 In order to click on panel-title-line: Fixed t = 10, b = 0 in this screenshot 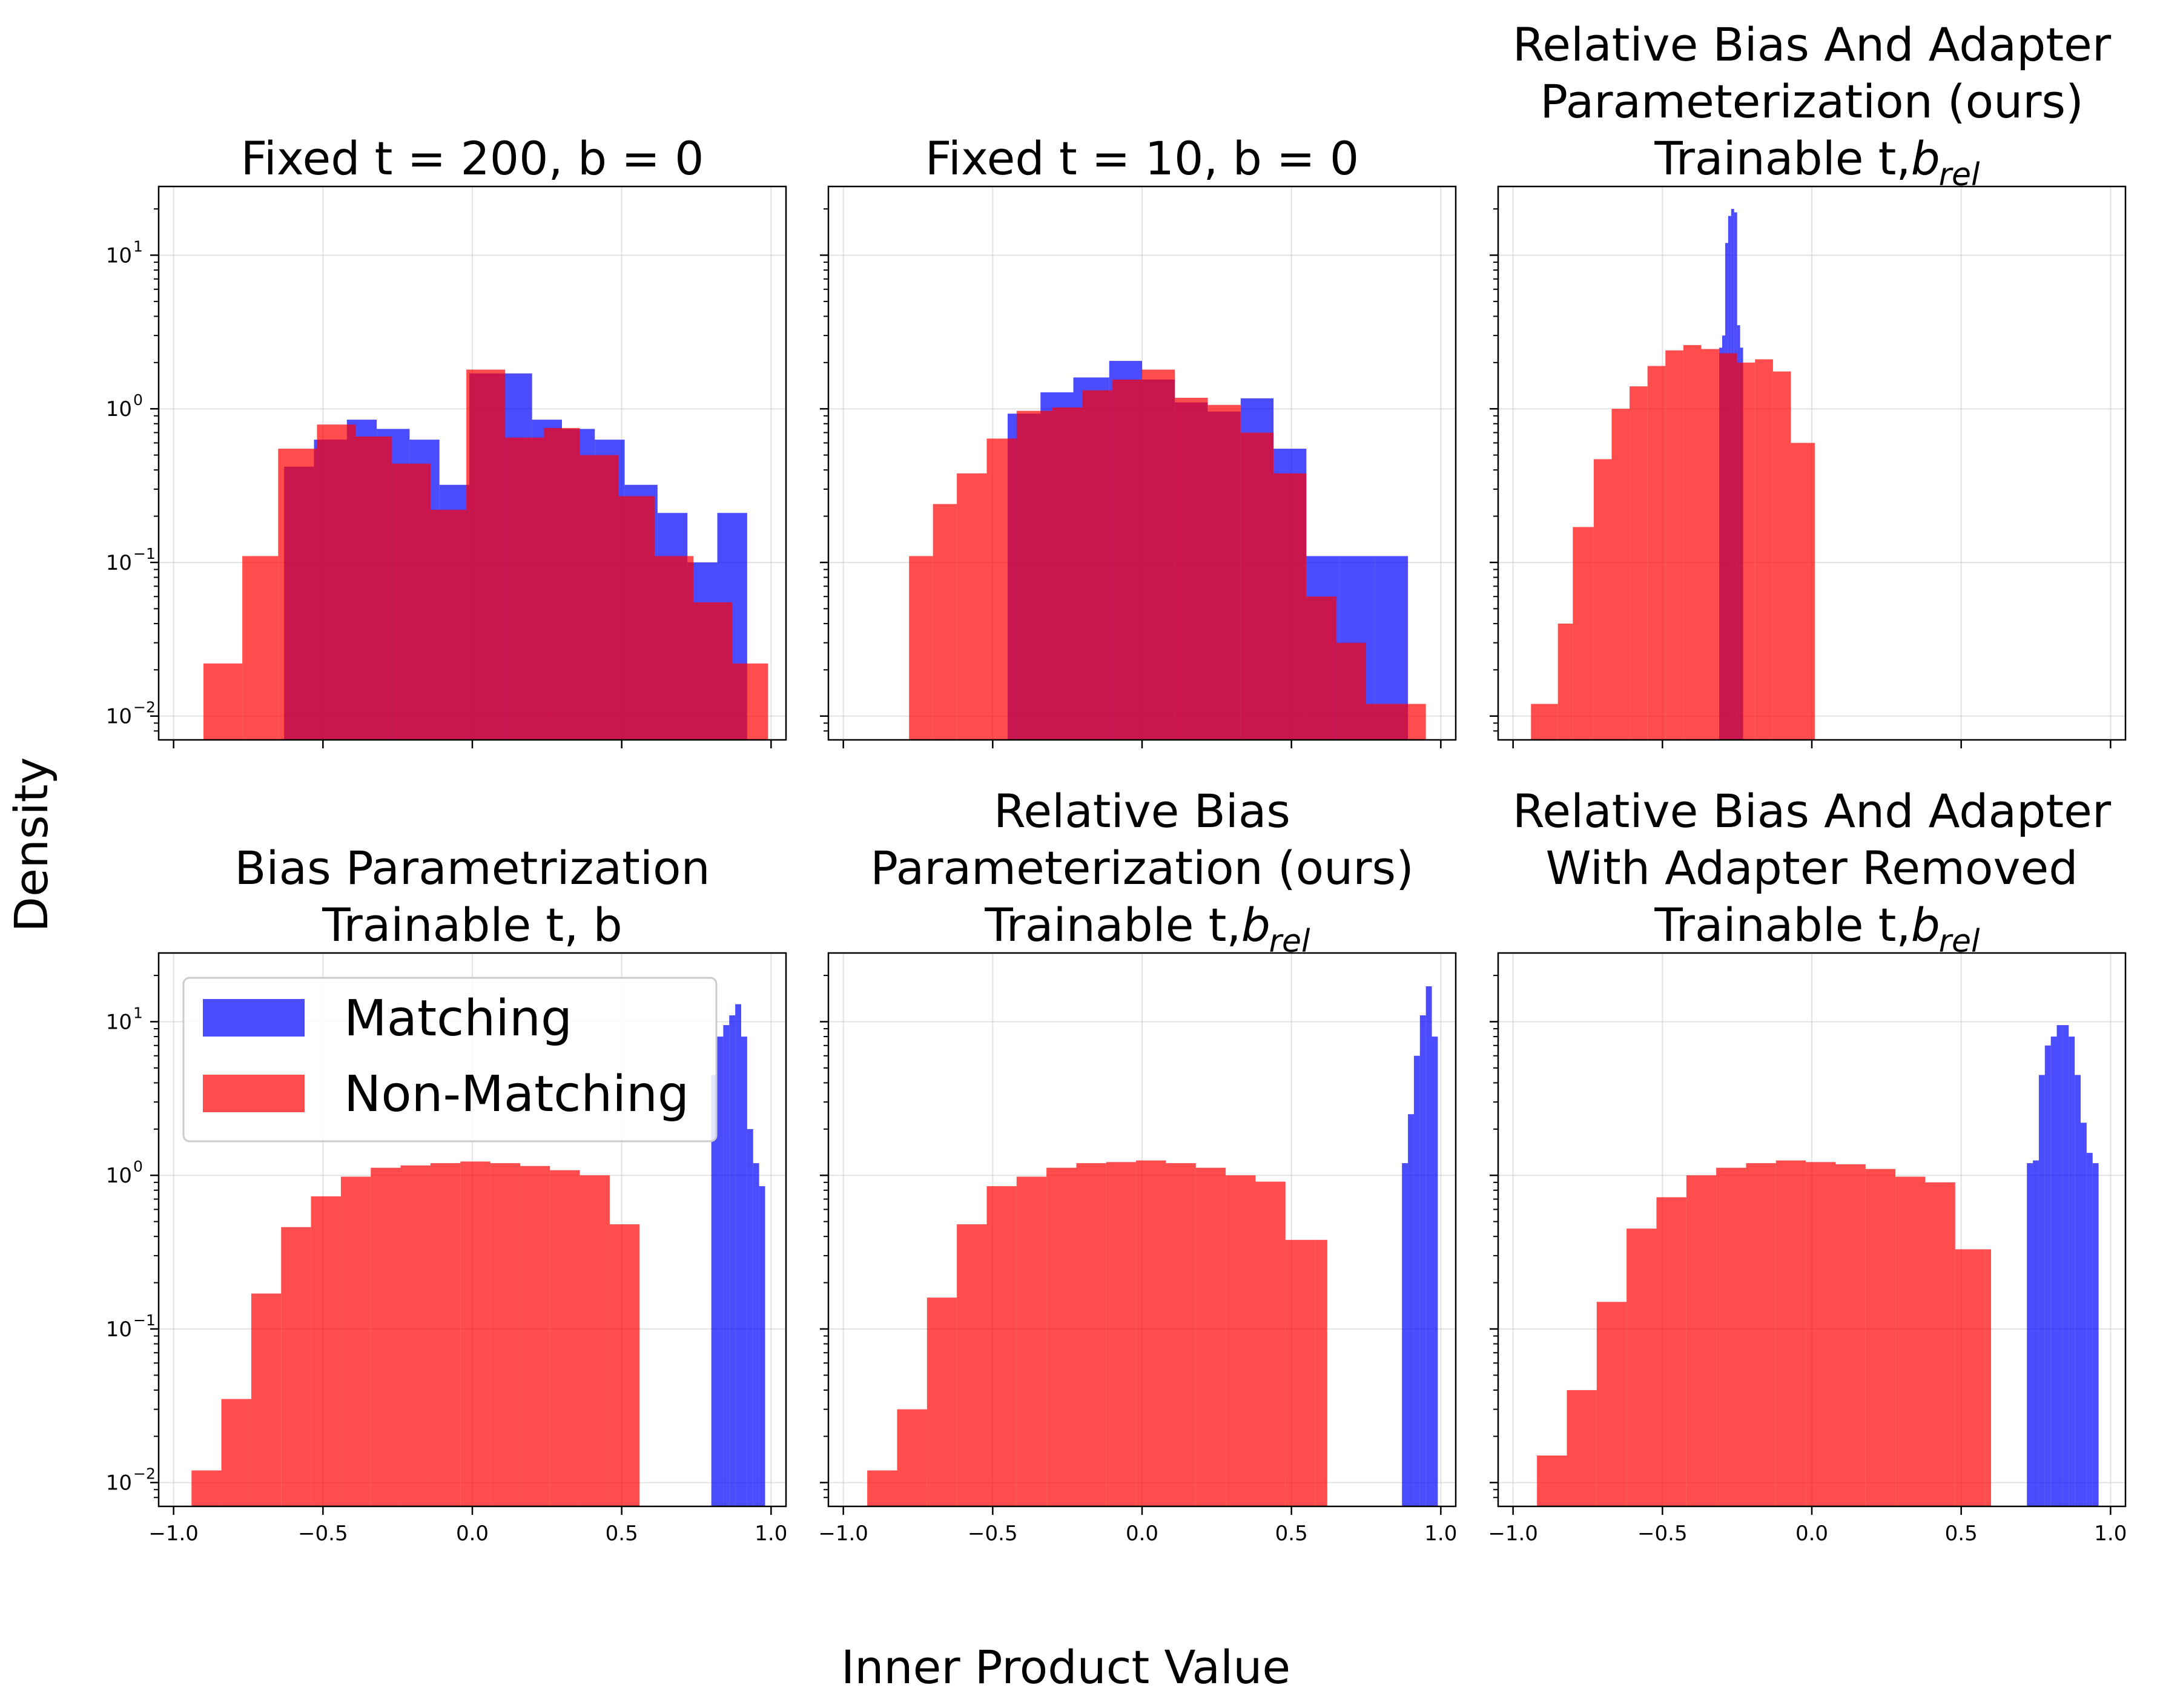, I will do `click(1142, 158)`.